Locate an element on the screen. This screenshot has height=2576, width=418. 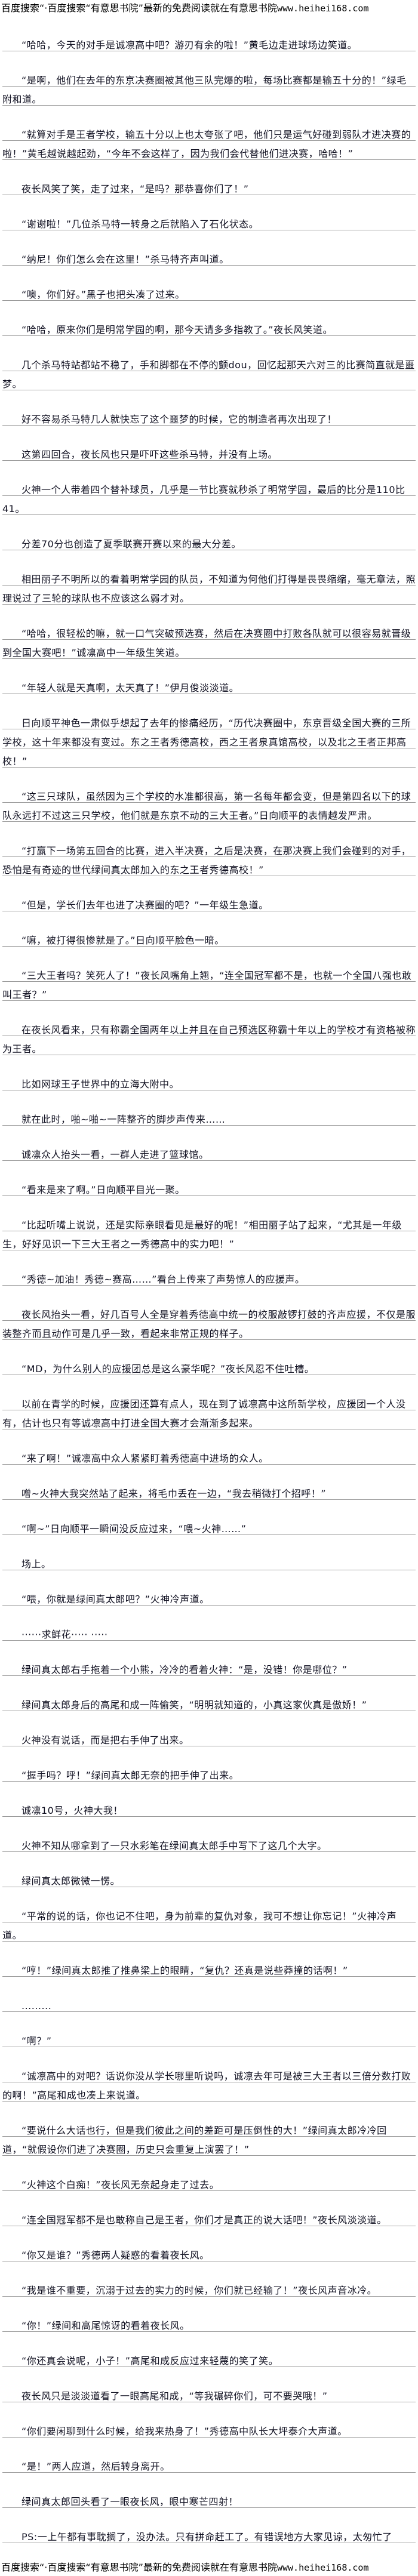
paragraph: 比如网球王子世界中的立海大附中。 is located at coordinates (209, 1084).